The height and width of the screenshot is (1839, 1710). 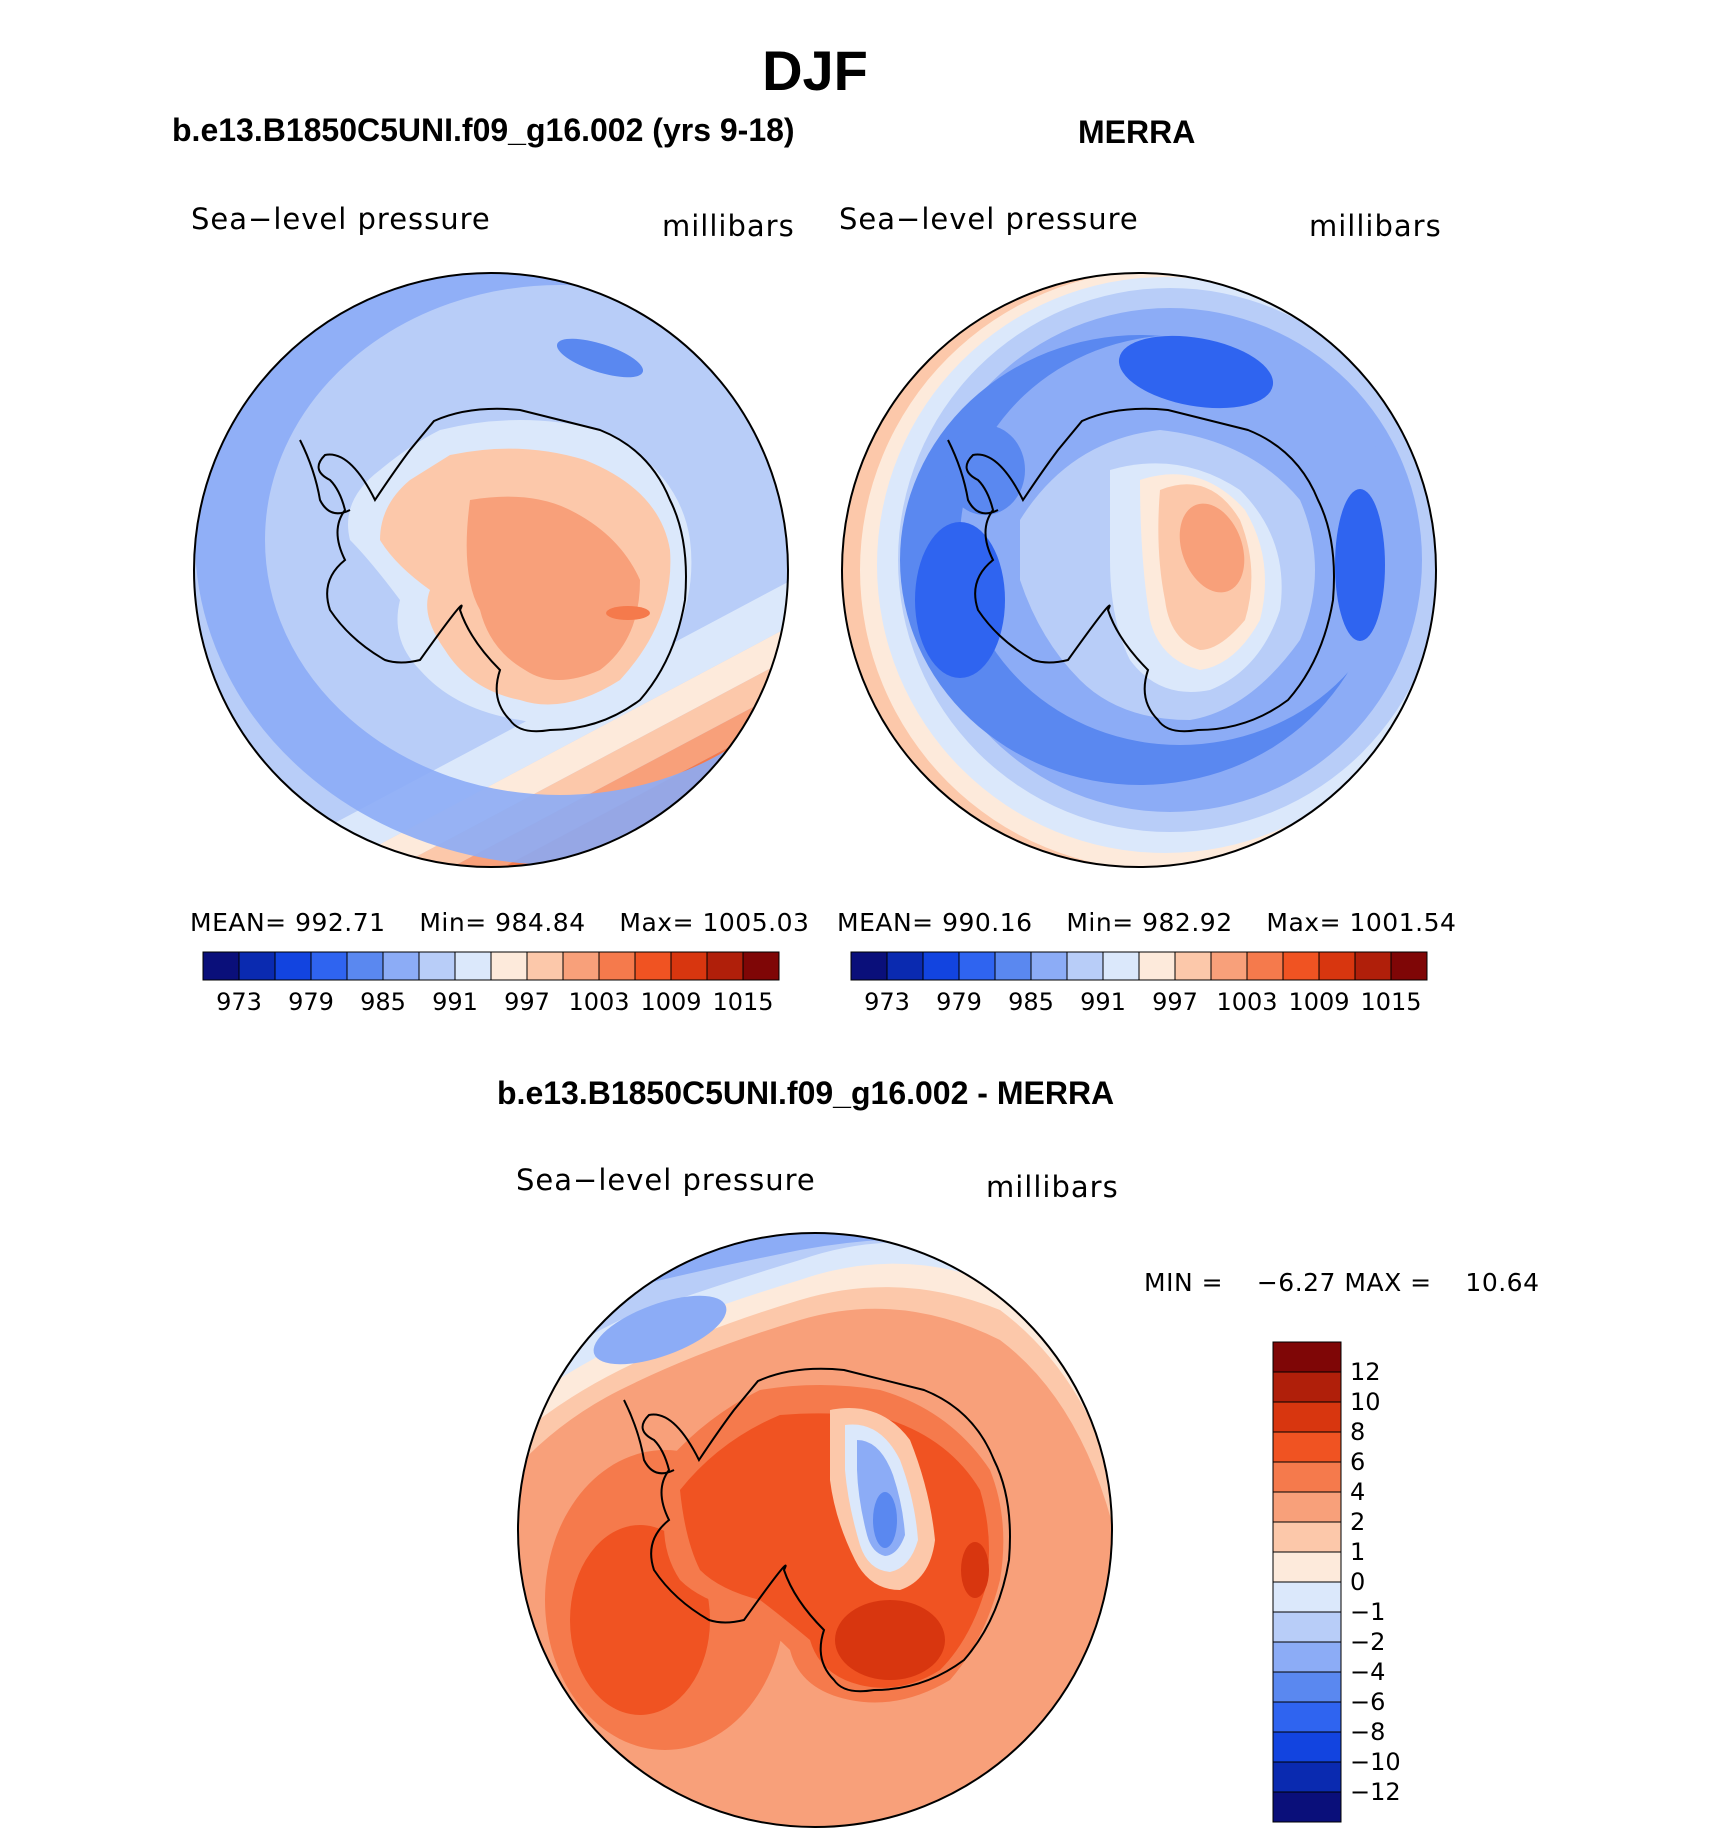 What do you see at coordinates (1052, 1187) in the screenshot?
I see `panel-3-units-label: millibars` at bounding box center [1052, 1187].